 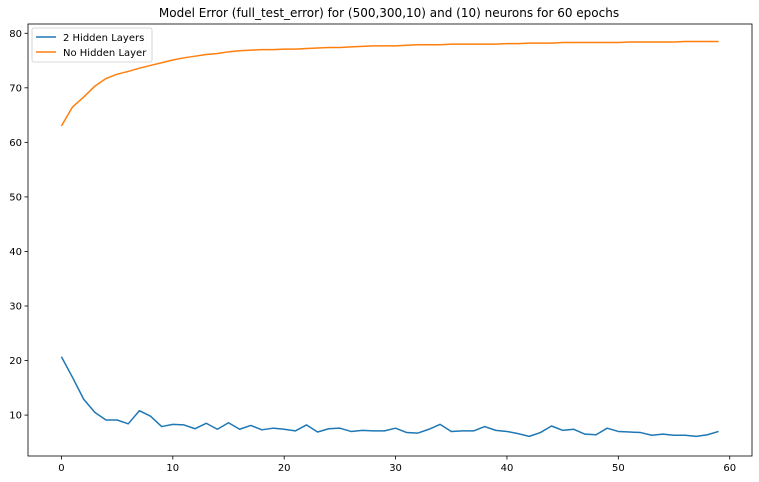 I want to click on x-tick-label: 20, so click(x=284, y=468).